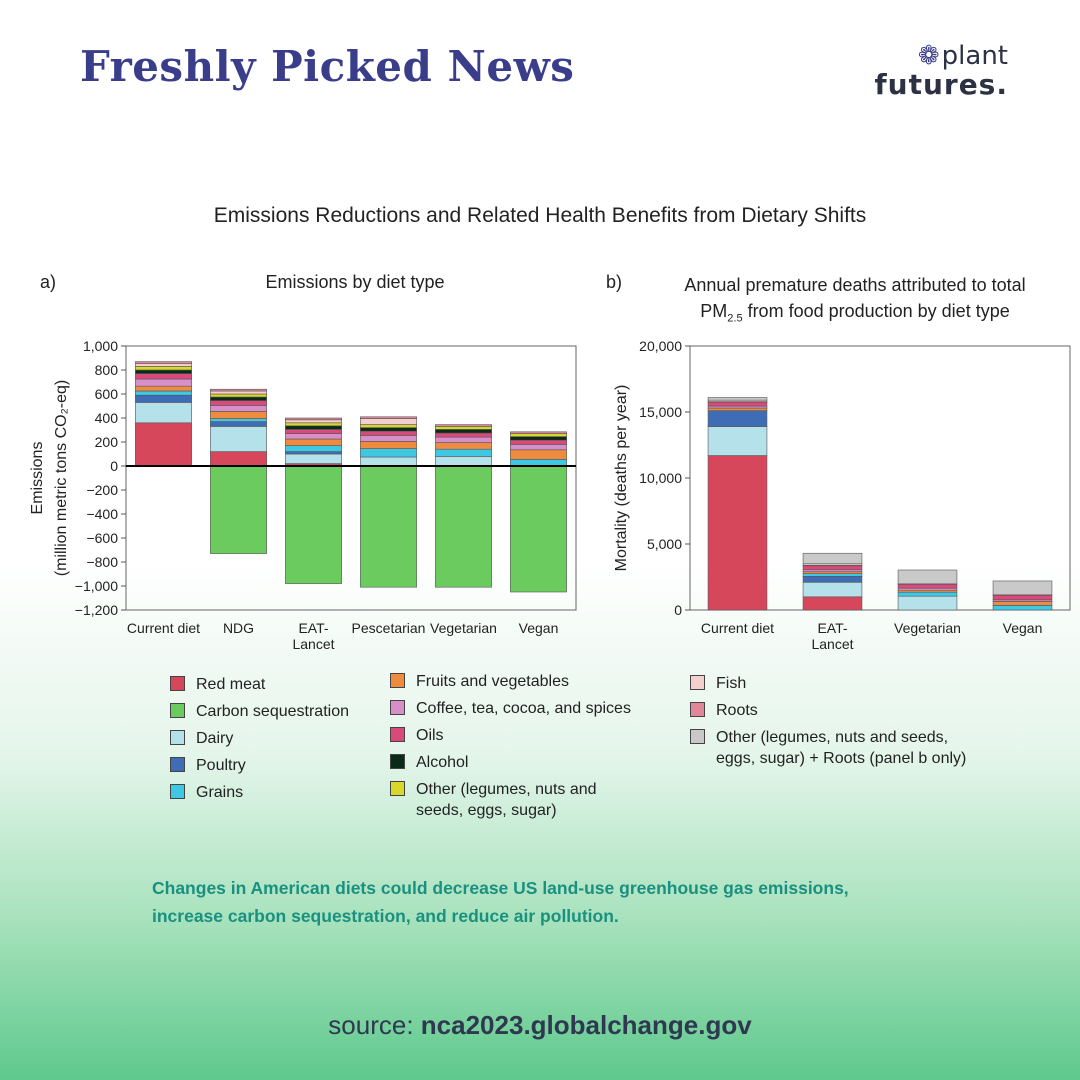 This screenshot has height=1080, width=1080. I want to click on y-tick-label: 600, so click(107, 394).